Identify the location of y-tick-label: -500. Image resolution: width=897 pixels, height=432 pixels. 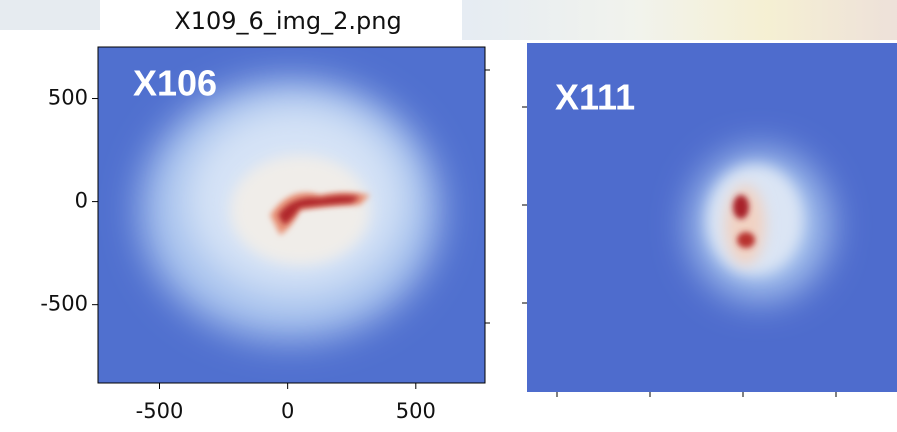
(64, 304).